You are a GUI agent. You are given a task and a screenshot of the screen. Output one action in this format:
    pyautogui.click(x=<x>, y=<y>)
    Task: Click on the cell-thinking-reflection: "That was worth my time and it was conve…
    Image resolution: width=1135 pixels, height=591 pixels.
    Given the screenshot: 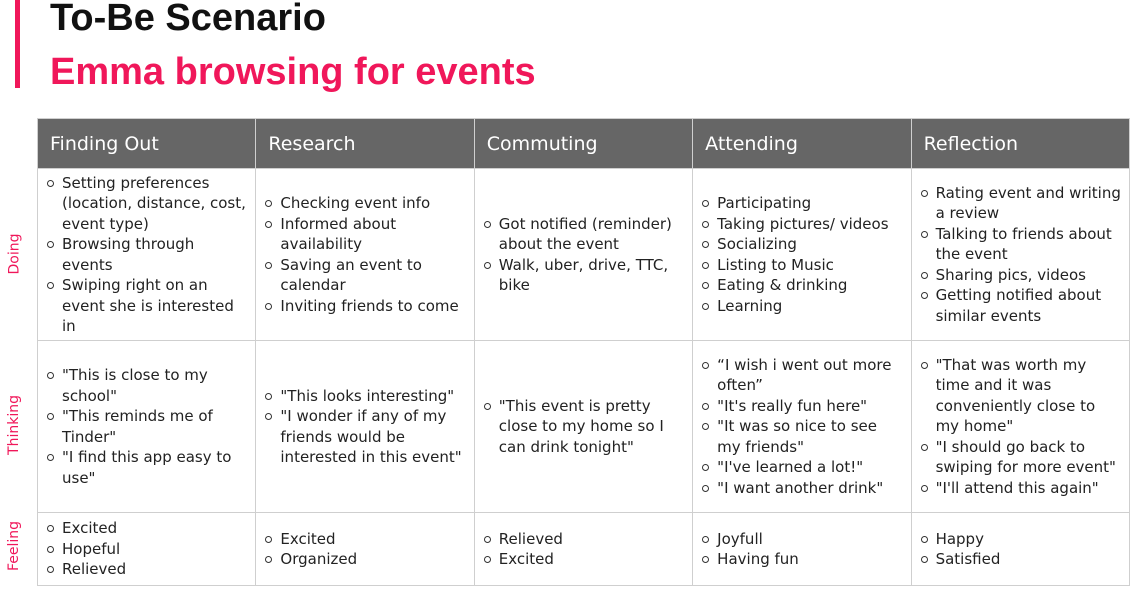 What is the action you would take?
    pyautogui.click(x=1020, y=426)
    